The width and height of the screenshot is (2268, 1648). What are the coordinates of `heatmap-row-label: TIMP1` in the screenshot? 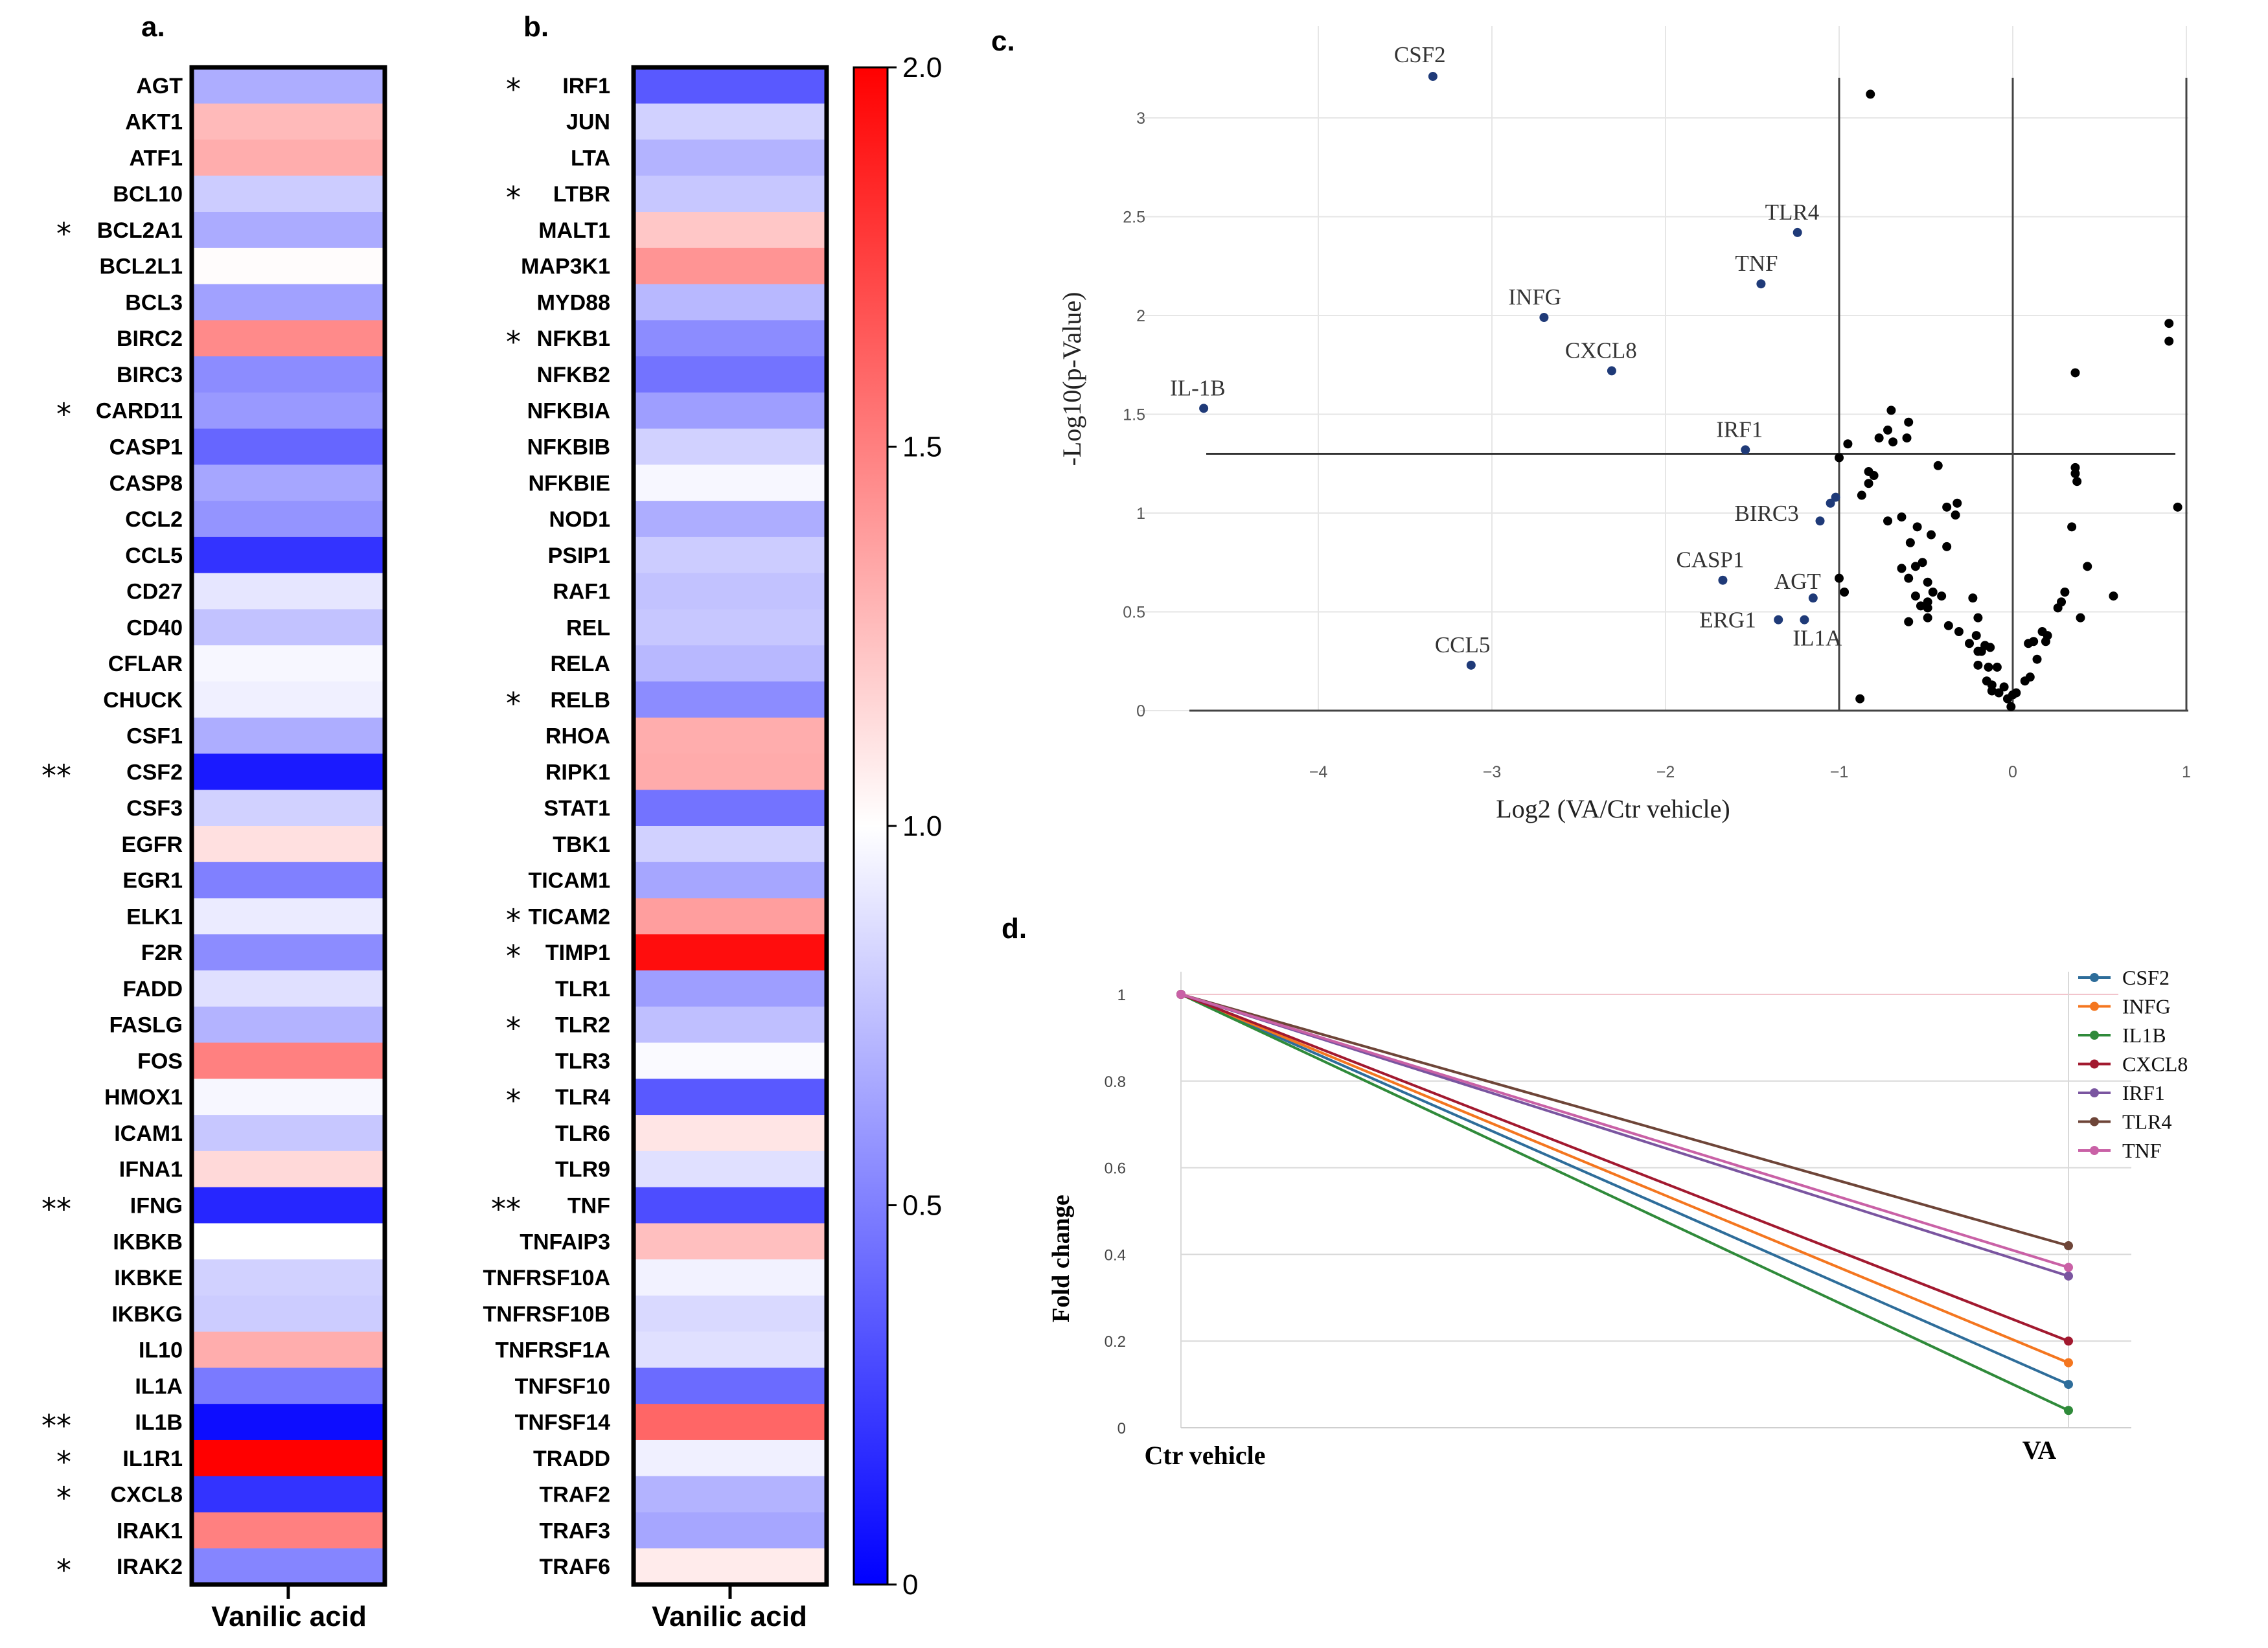 It's located at (577, 953).